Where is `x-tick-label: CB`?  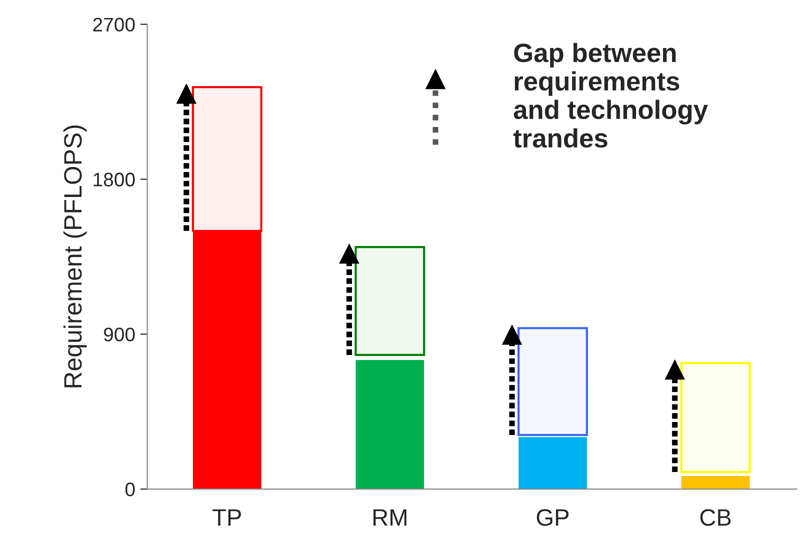
x-tick-label: CB is located at coordinates (715, 517).